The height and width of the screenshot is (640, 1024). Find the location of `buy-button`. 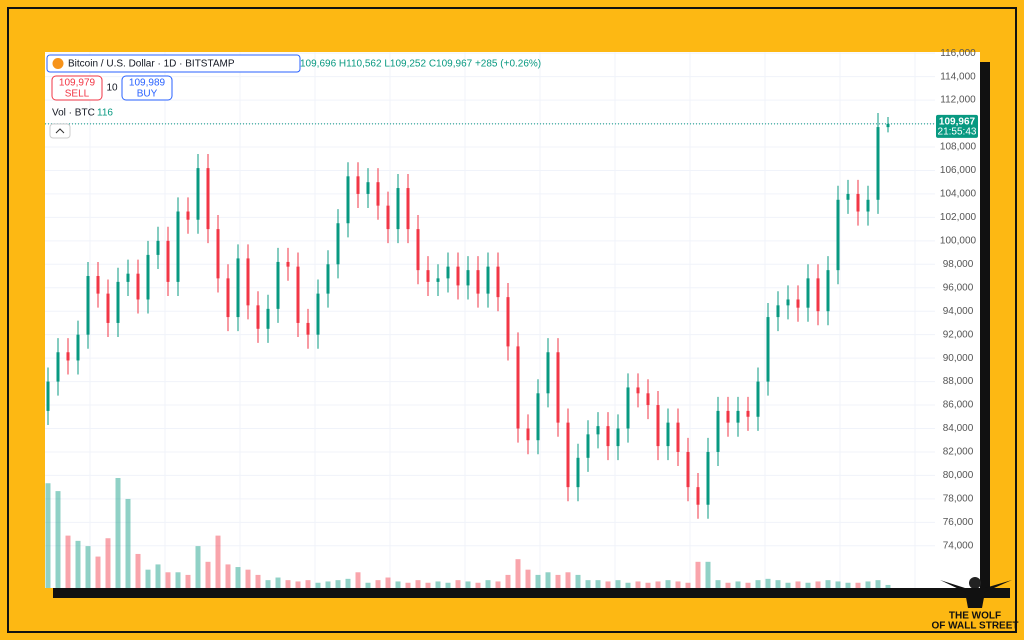

buy-button is located at coordinates (147, 88).